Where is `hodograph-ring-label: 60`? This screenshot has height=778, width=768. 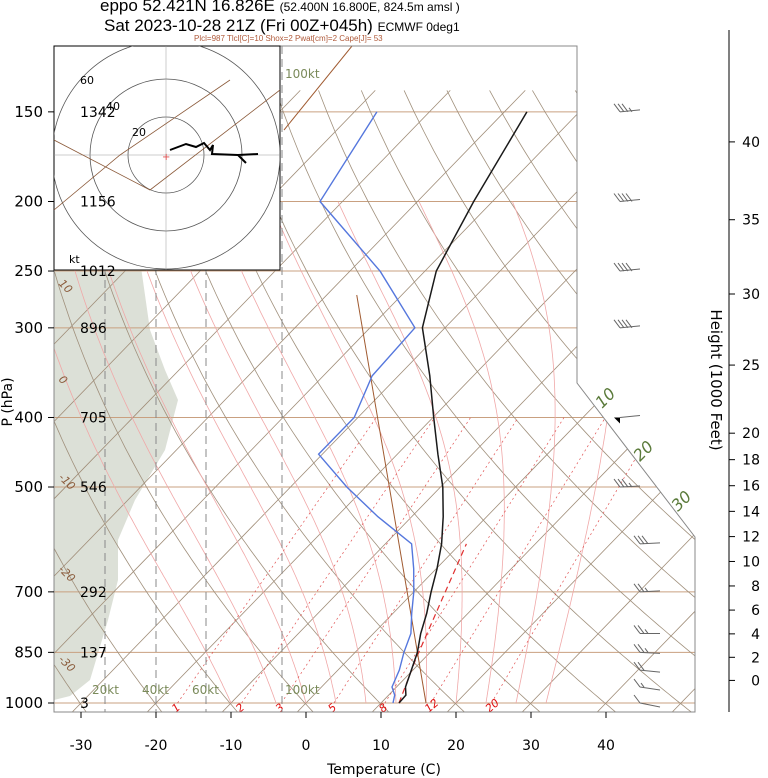 hodograph-ring-label: 60 is located at coordinates (87, 80).